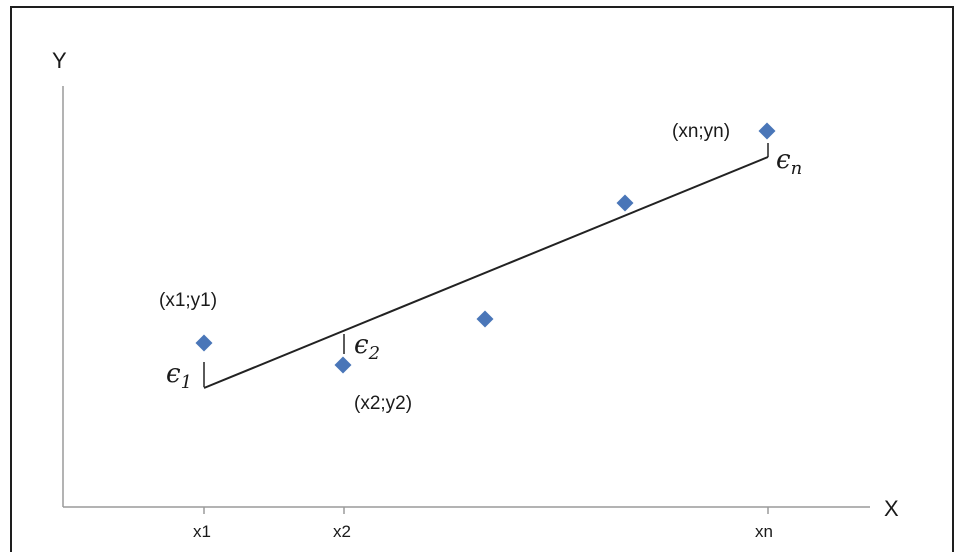 The image size is (964, 554). Describe the element at coordinates (374, 353) in the screenshot. I see `error-subscript-2: 2` at that location.